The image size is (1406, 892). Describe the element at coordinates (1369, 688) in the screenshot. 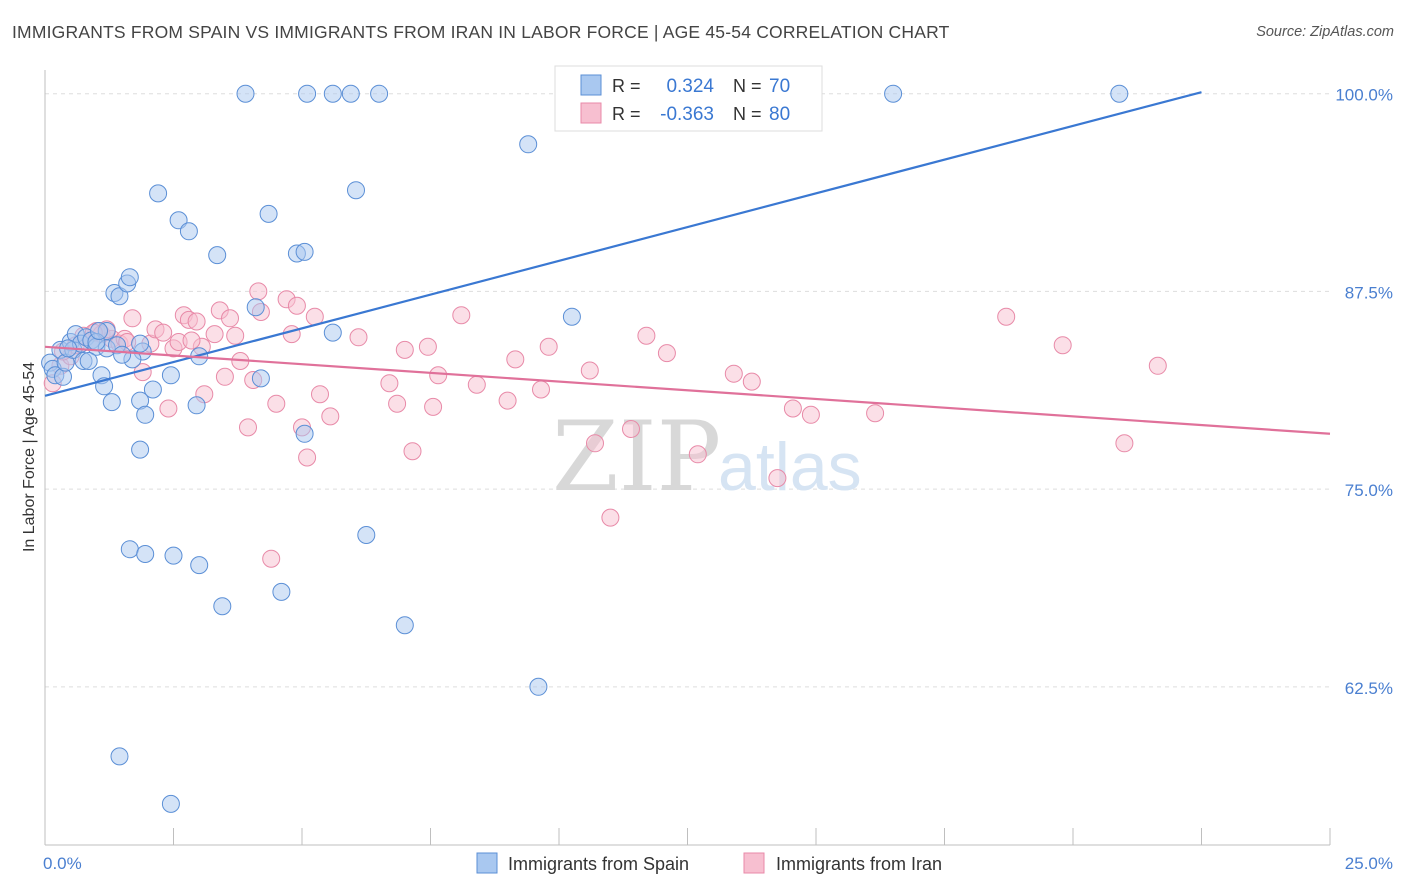

I see `y-tick-label: 62.5%` at that location.